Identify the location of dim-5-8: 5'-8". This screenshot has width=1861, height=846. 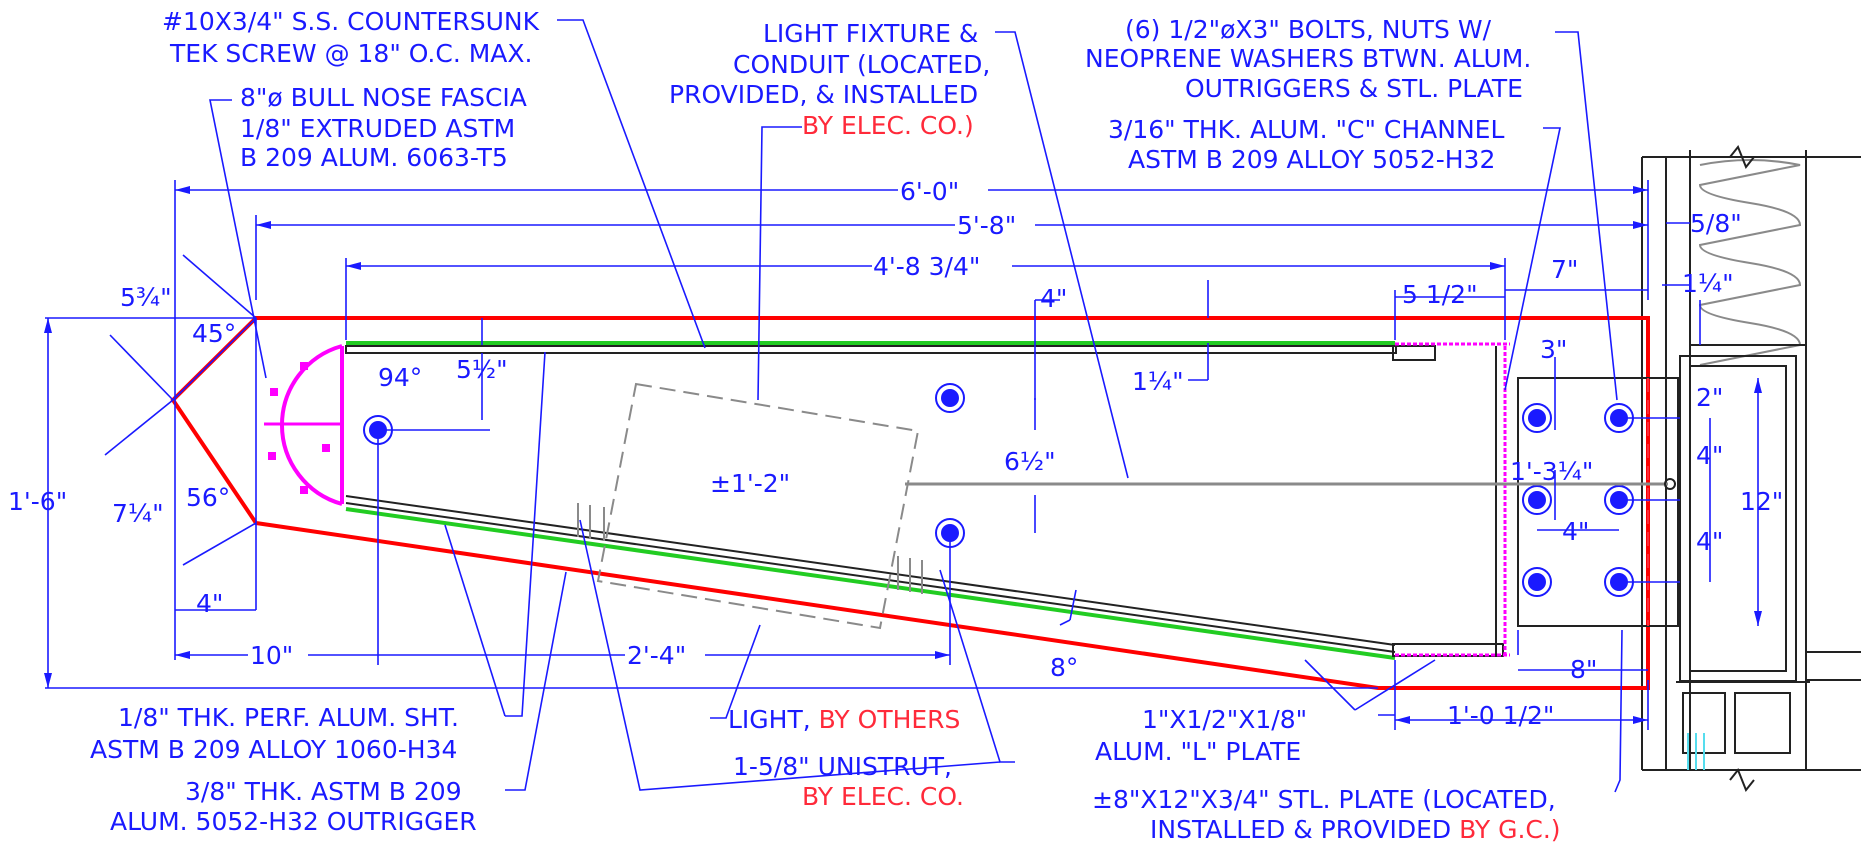
(986, 225).